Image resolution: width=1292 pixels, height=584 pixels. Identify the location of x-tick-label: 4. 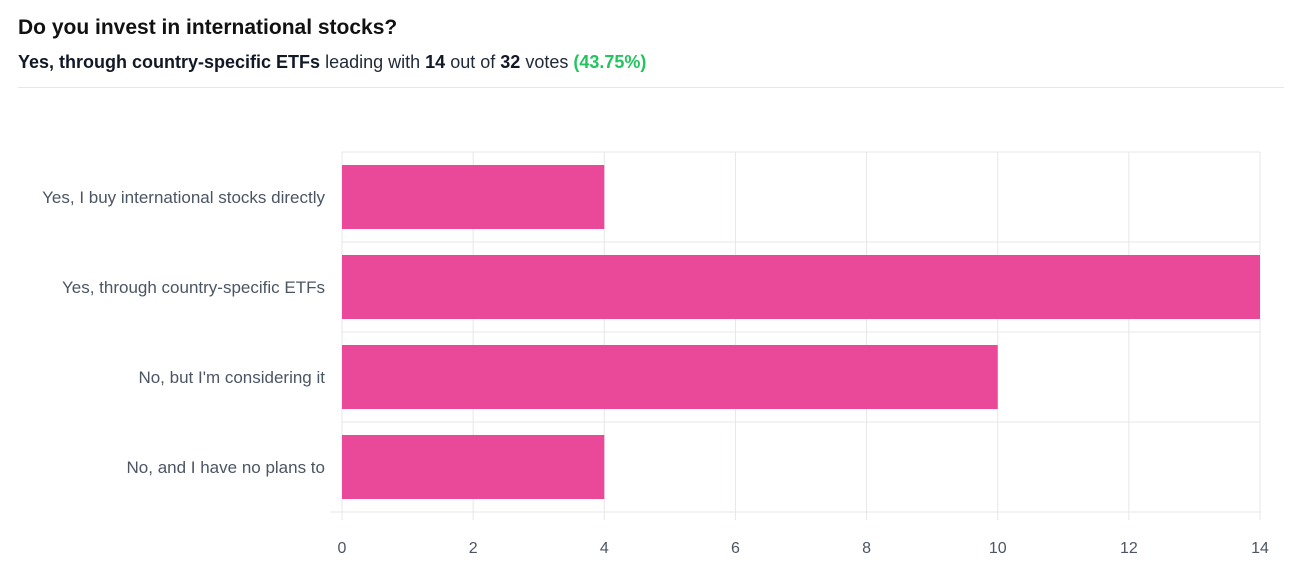
(604, 548).